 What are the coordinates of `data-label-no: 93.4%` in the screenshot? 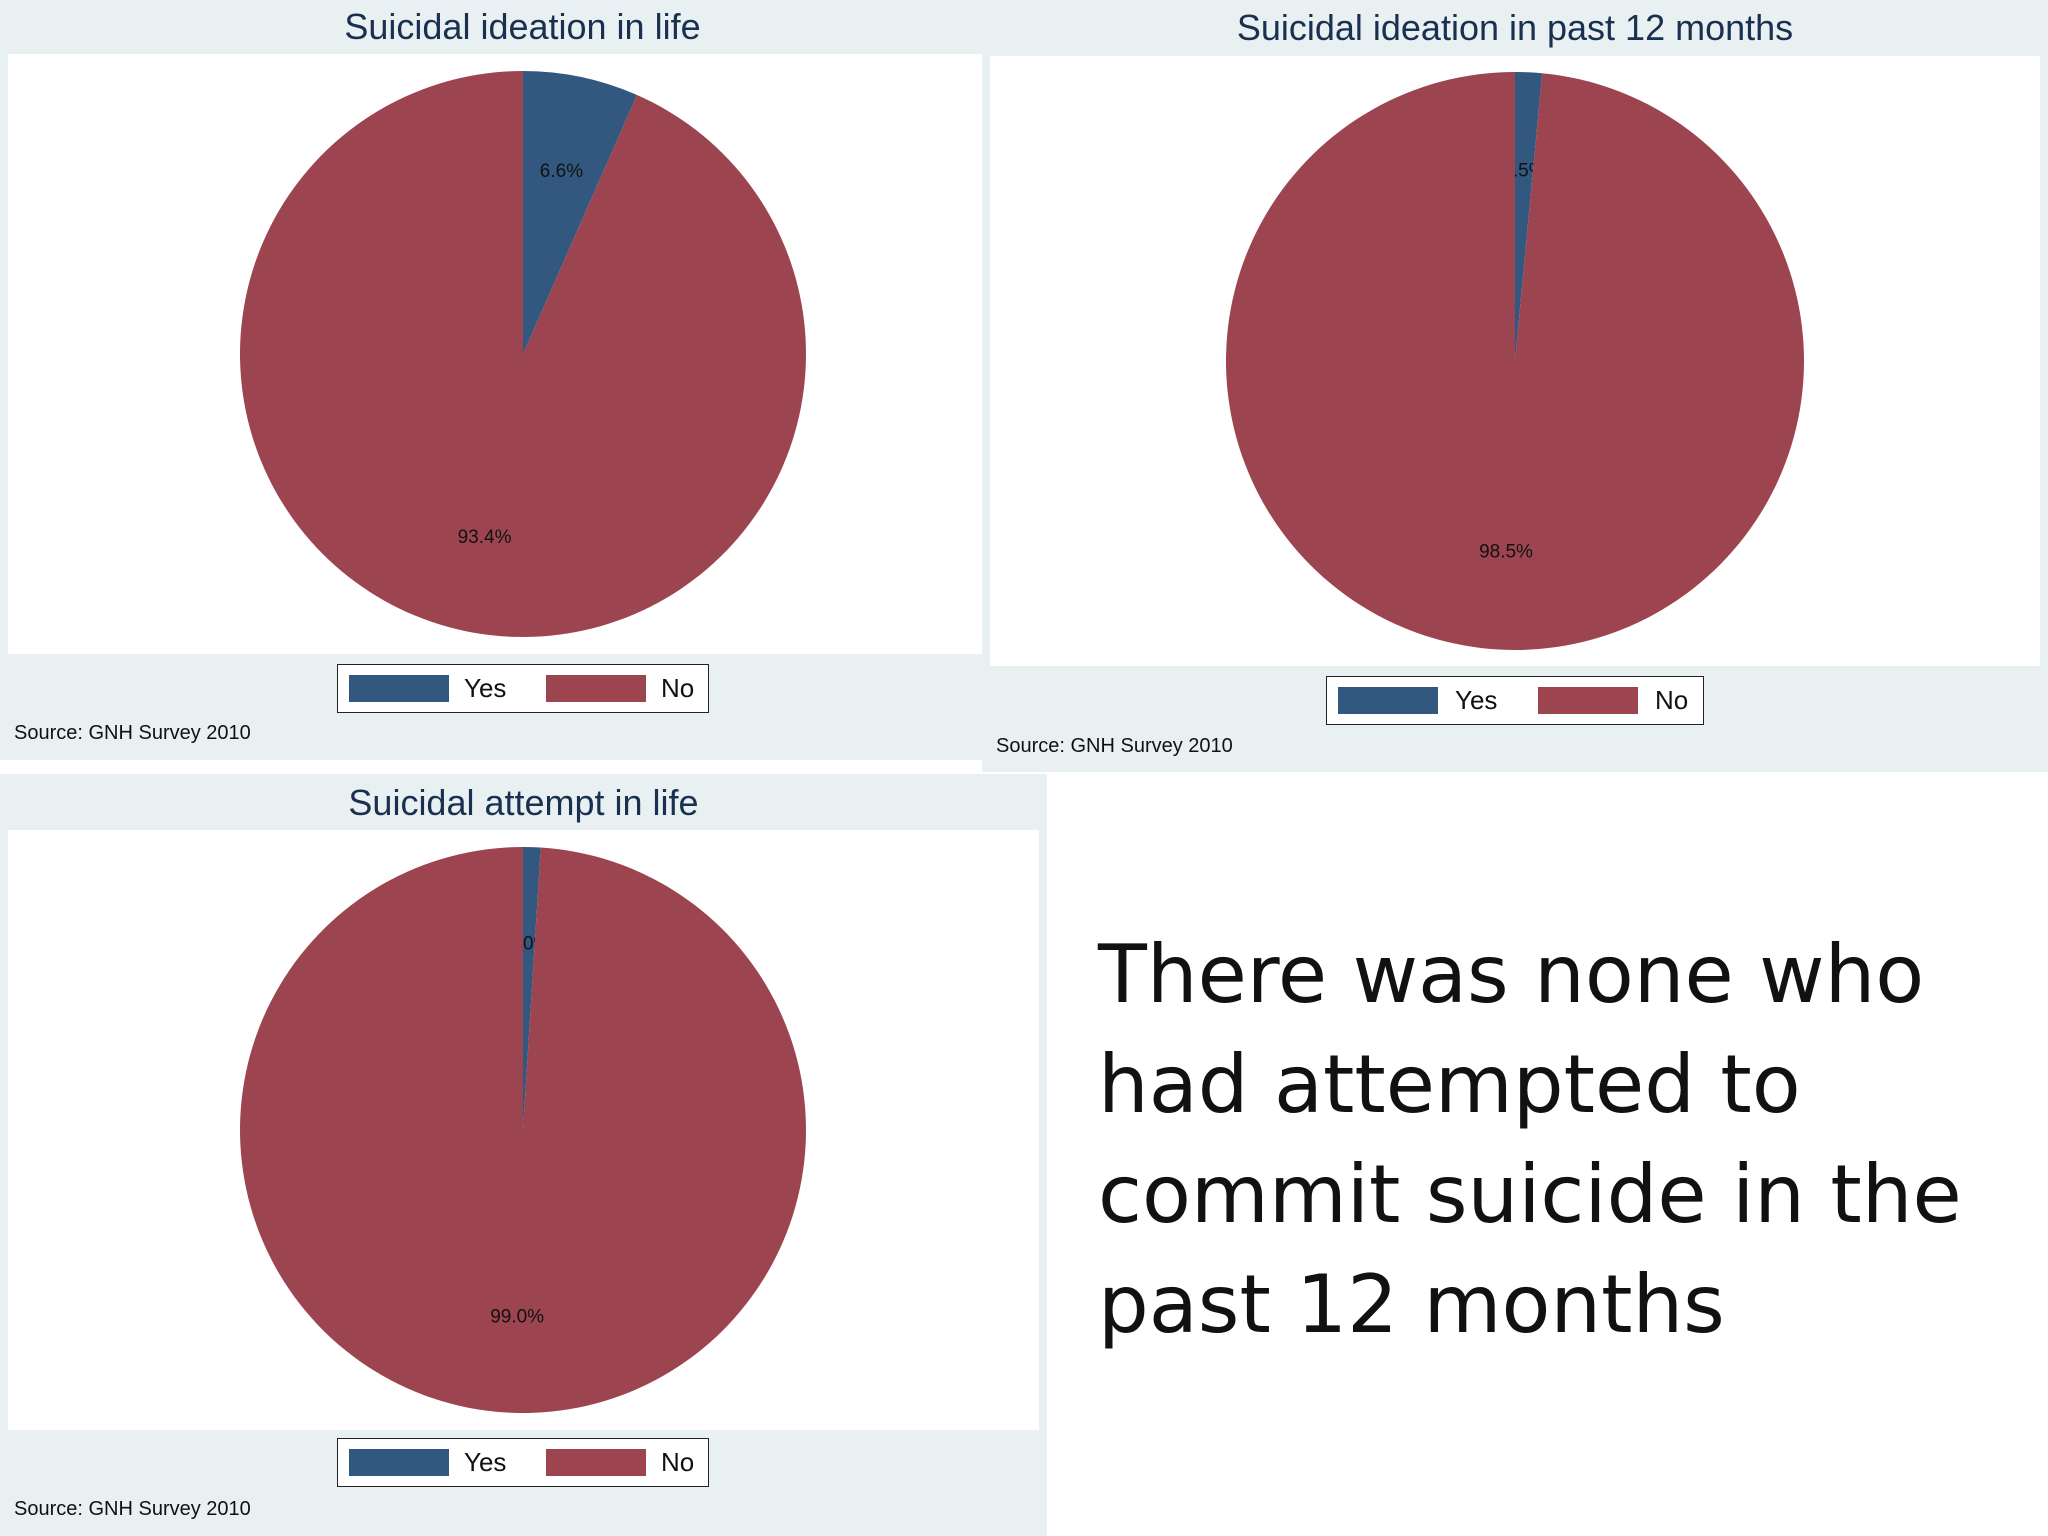 It's located at (485, 537).